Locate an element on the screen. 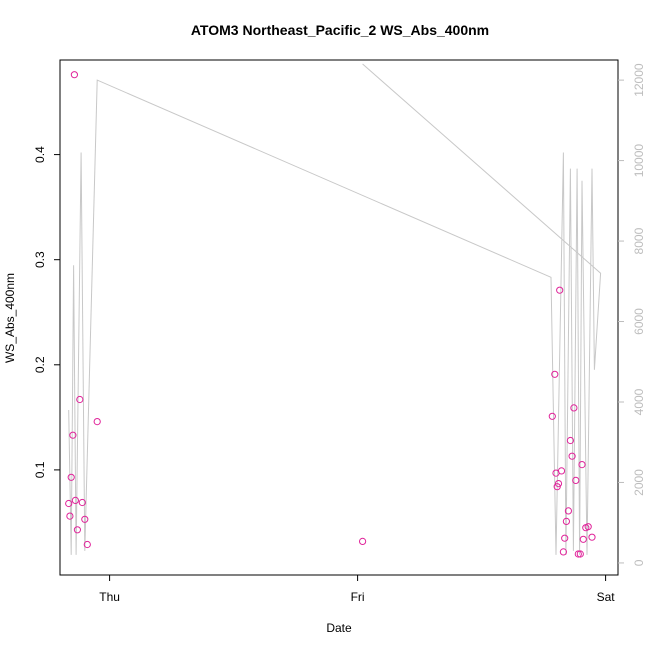 The height and width of the screenshot is (650, 650). y2-tick-label: 6000 is located at coordinates (639, 321).